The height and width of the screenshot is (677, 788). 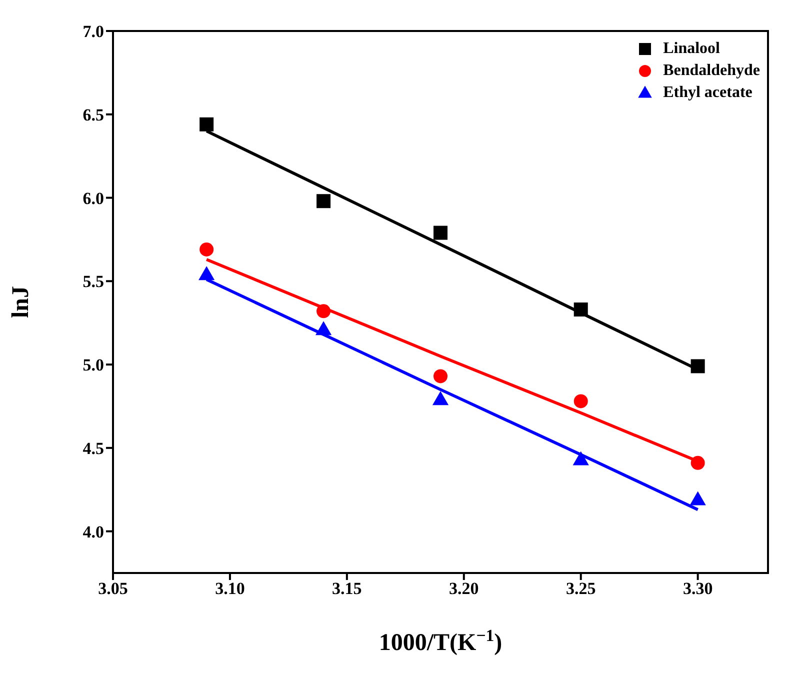 I want to click on legend-label: Bendaldehyde, so click(x=711, y=71).